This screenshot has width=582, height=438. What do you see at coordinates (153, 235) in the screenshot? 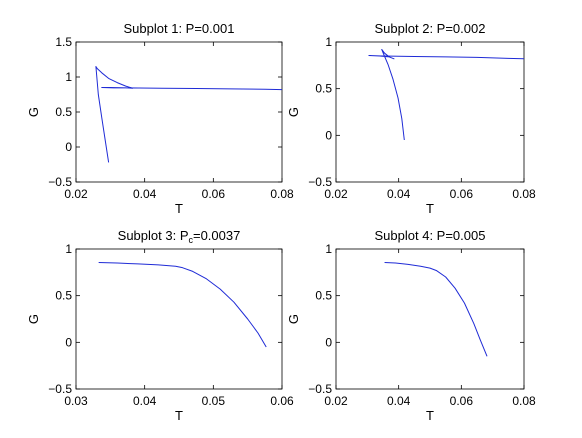
I see `title-prefix: Subplot 3: P` at bounding box center [153, 235].